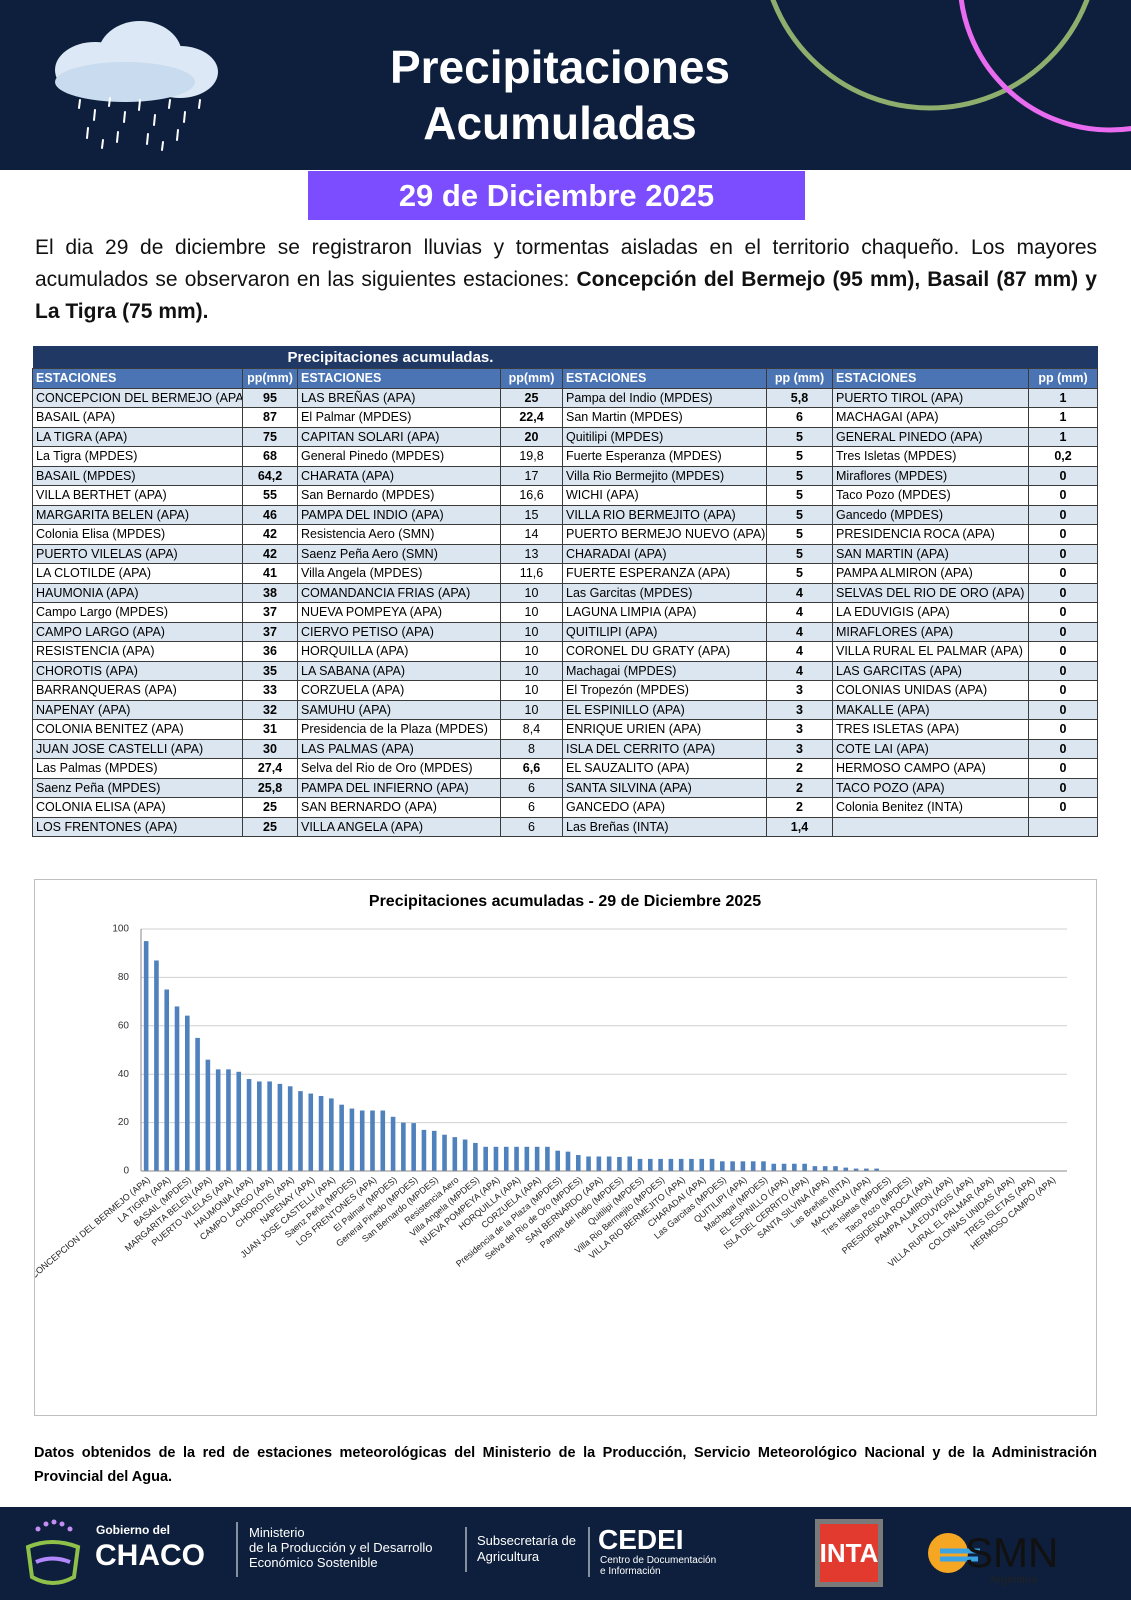 The height and width of the screenshot is (1600, 1131). I want to click on station-cell: MAKALLE (APA), so click(930, 709).